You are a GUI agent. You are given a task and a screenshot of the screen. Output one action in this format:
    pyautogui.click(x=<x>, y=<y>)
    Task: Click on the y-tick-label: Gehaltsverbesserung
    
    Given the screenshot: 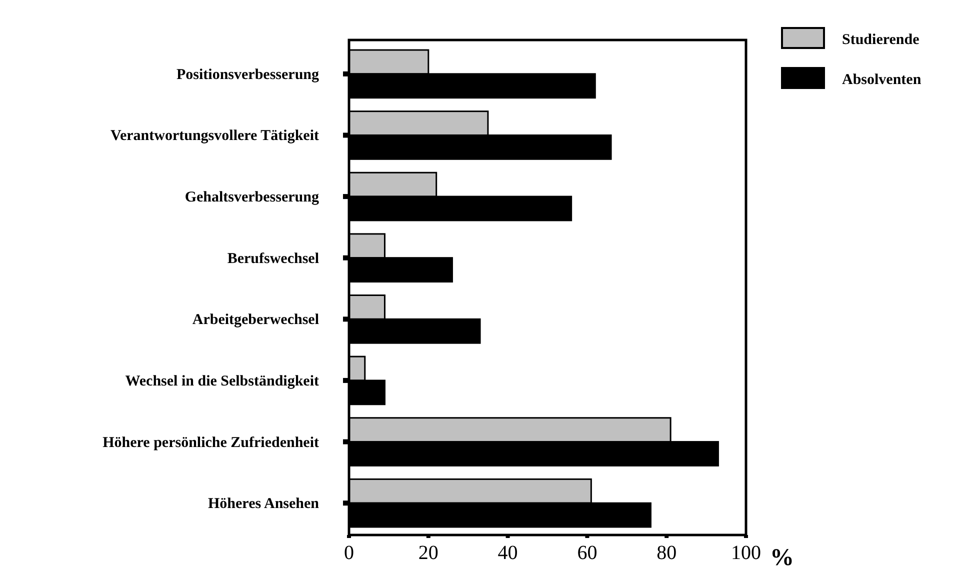 What is the action you would take?
    pyautogui.click(x=252, y=198)
    